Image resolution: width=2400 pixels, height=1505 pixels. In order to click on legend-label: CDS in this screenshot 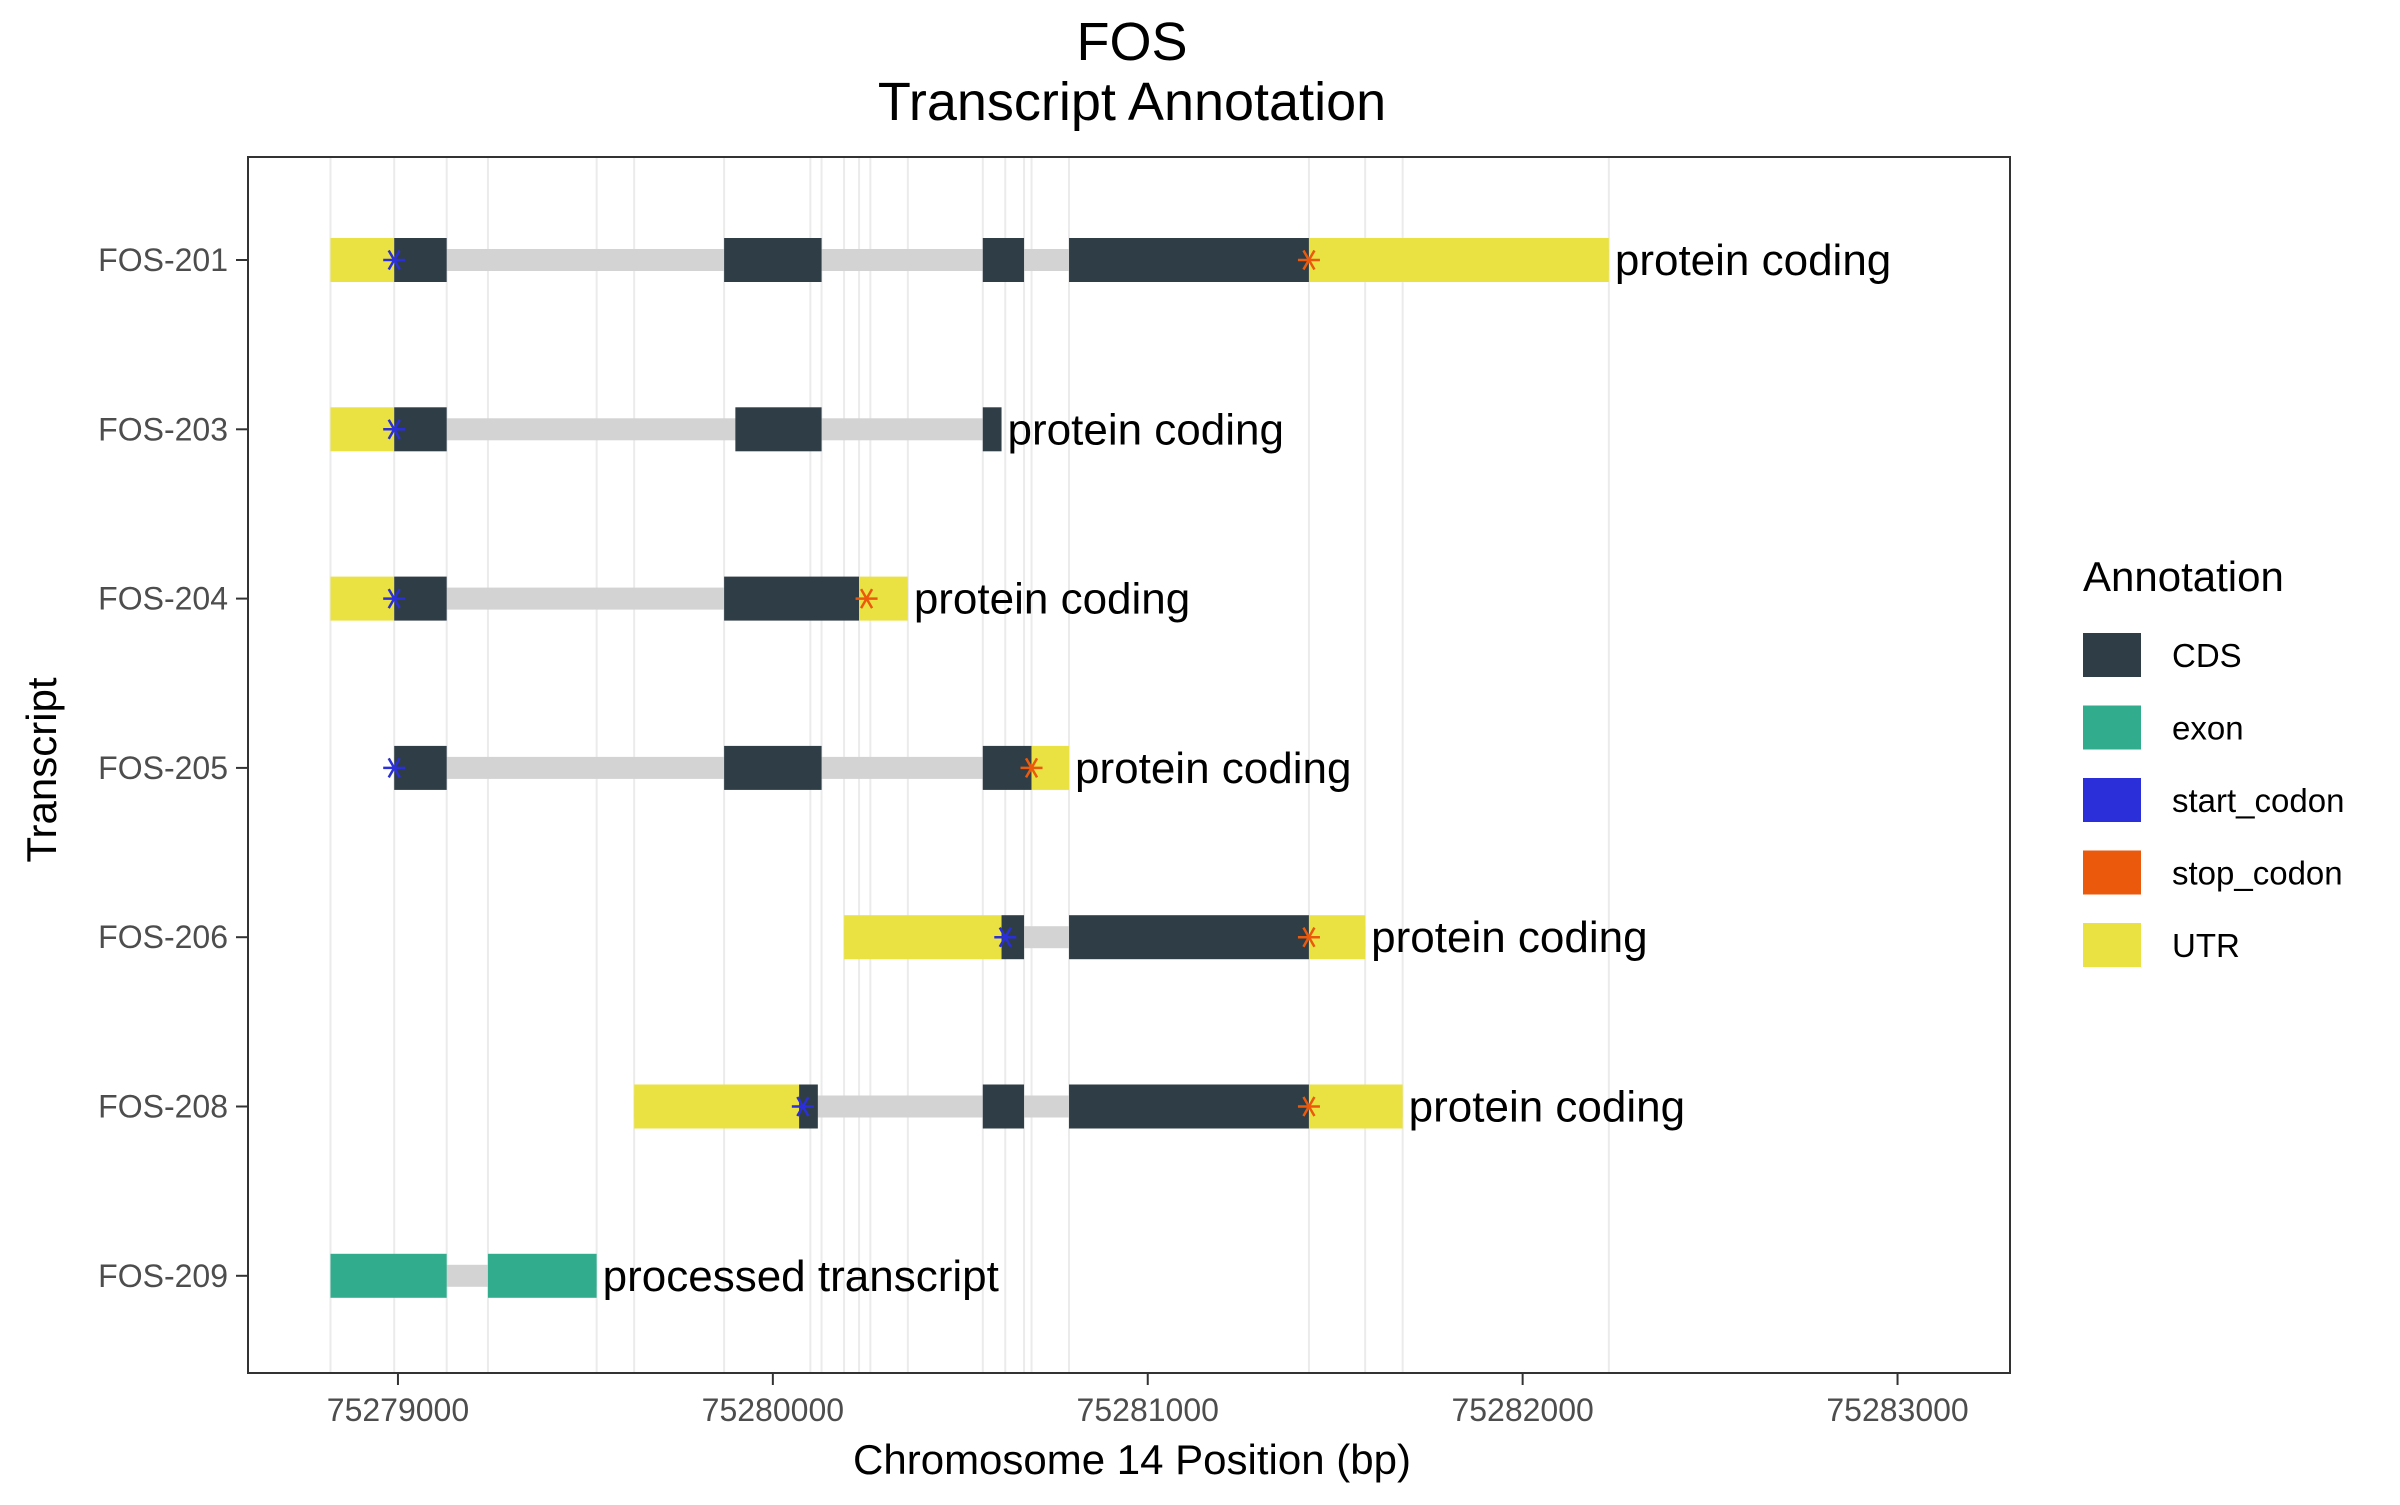, I will do `click(2207, 655)`.